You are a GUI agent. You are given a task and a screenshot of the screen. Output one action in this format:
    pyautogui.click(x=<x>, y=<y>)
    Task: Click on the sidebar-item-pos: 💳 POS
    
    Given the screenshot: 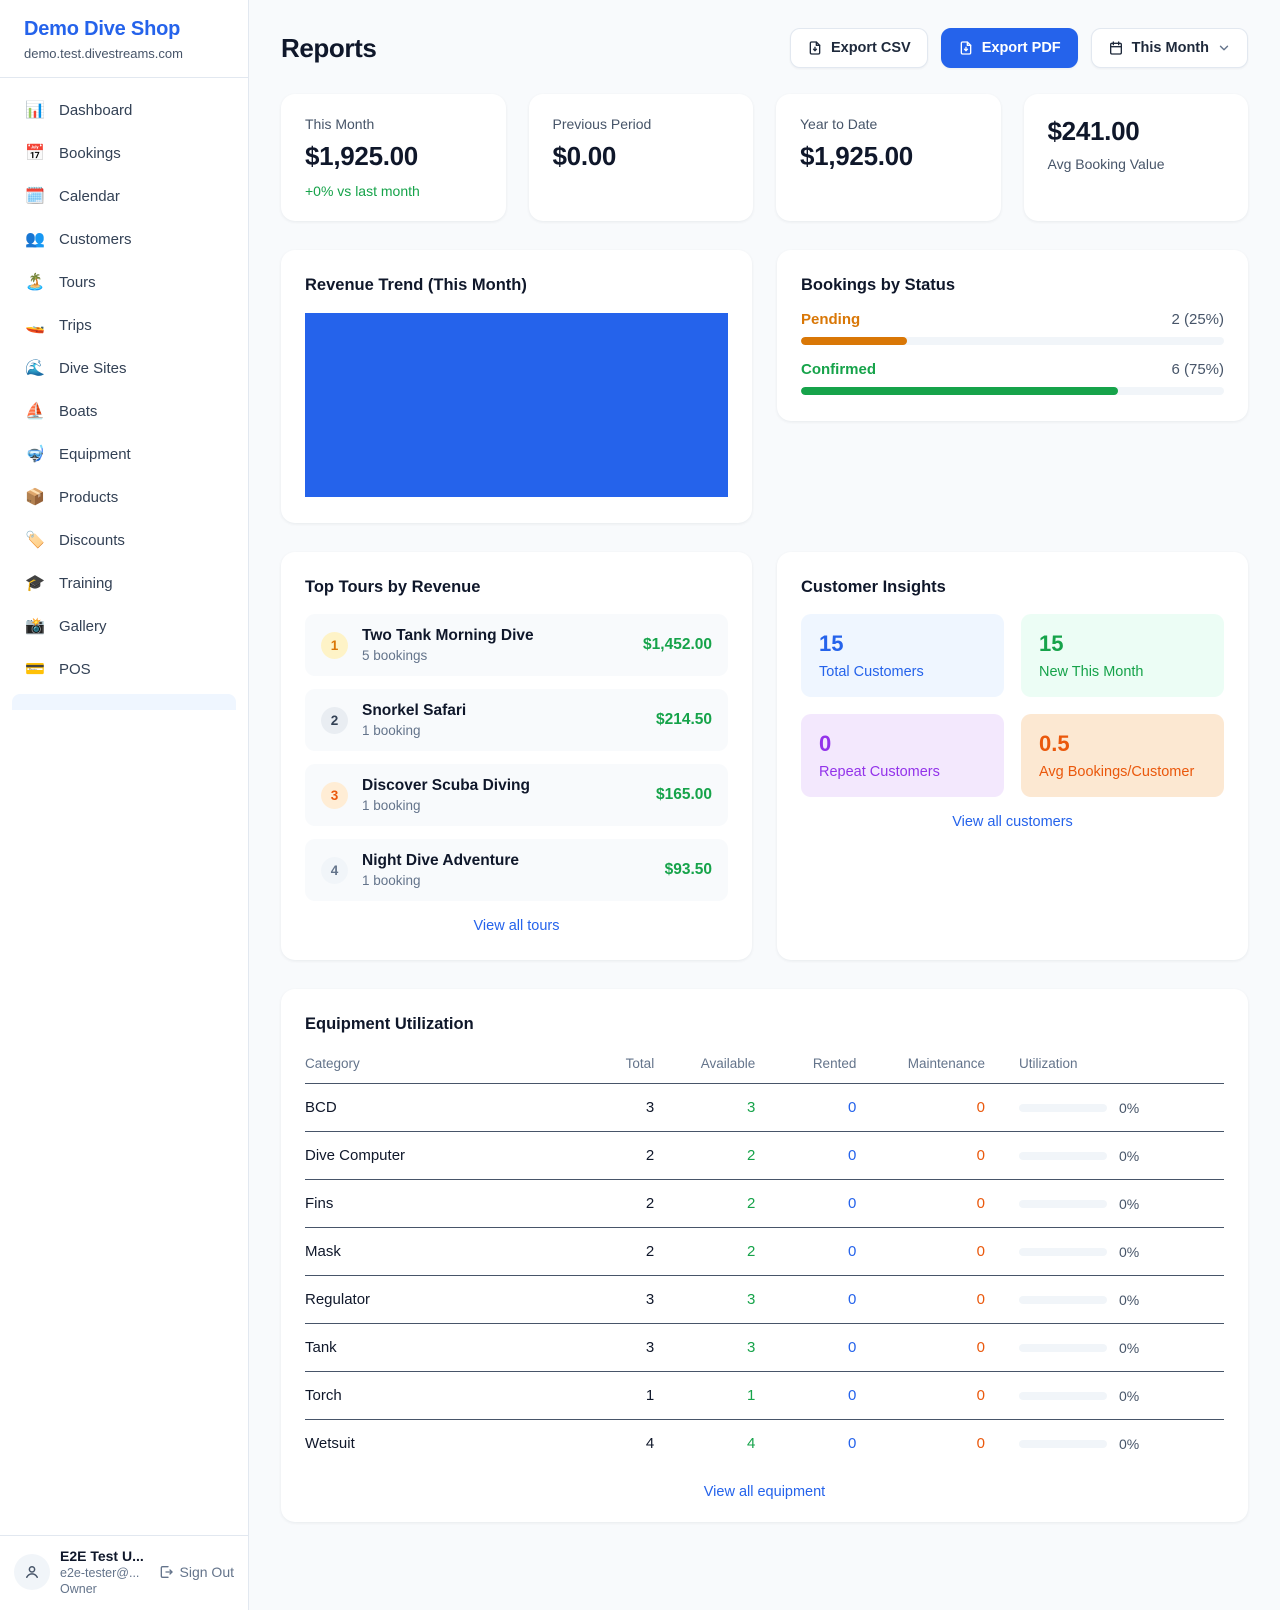 What is the action you would take?
    pyautogui.click(x=124, y=669)
    